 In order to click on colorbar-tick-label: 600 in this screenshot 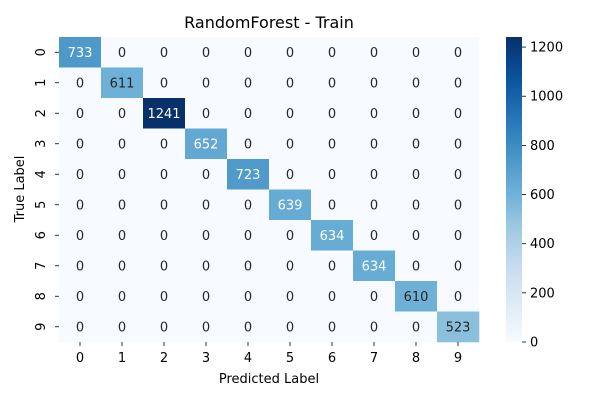, I will do `click(542, 195)`.